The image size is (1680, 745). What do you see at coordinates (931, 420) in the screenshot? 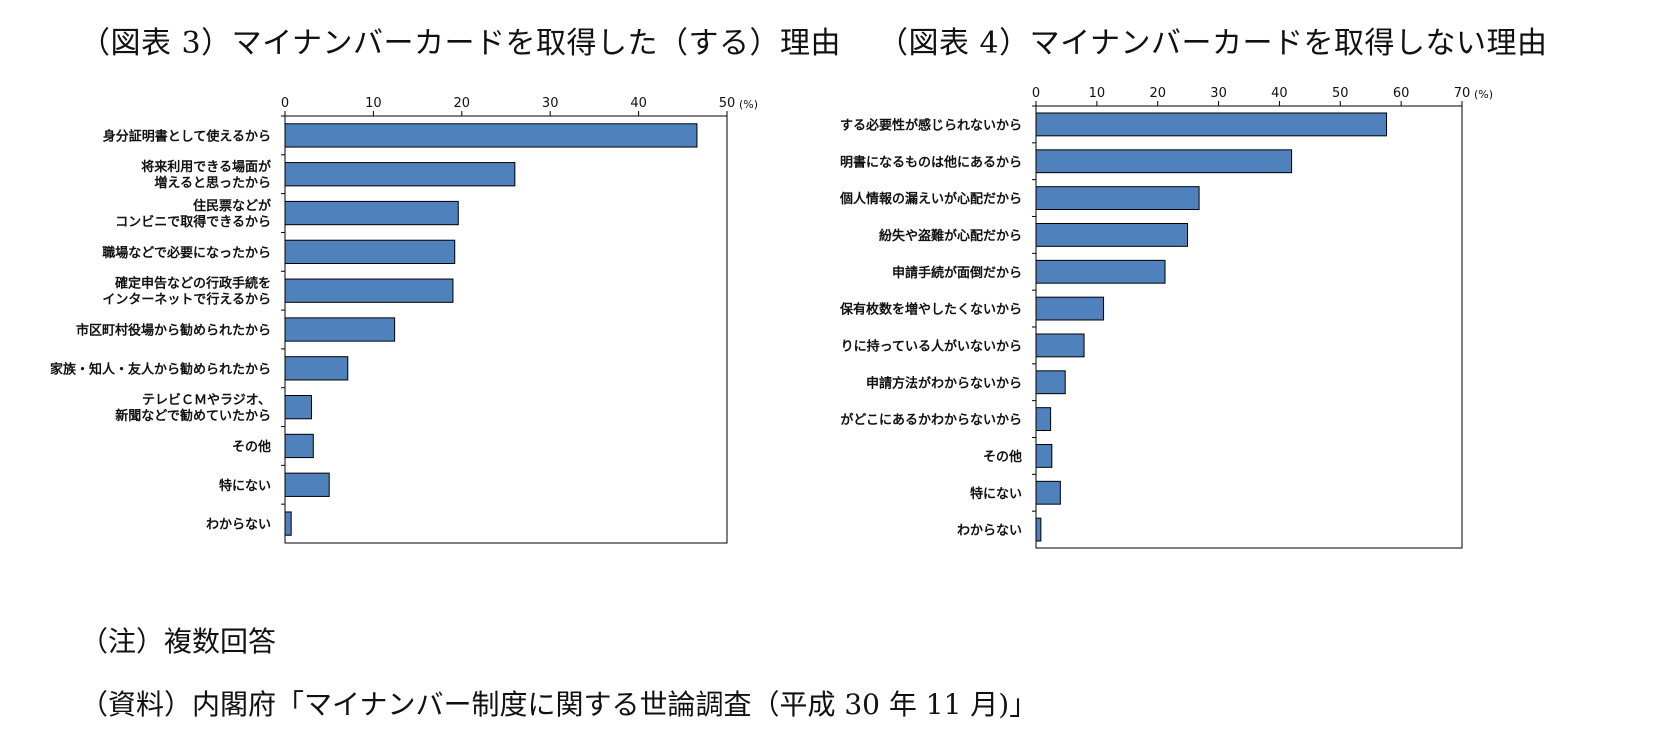
I see `category-label: 申請書がどこにあるかわからないから` at bounding box center [931, 420].